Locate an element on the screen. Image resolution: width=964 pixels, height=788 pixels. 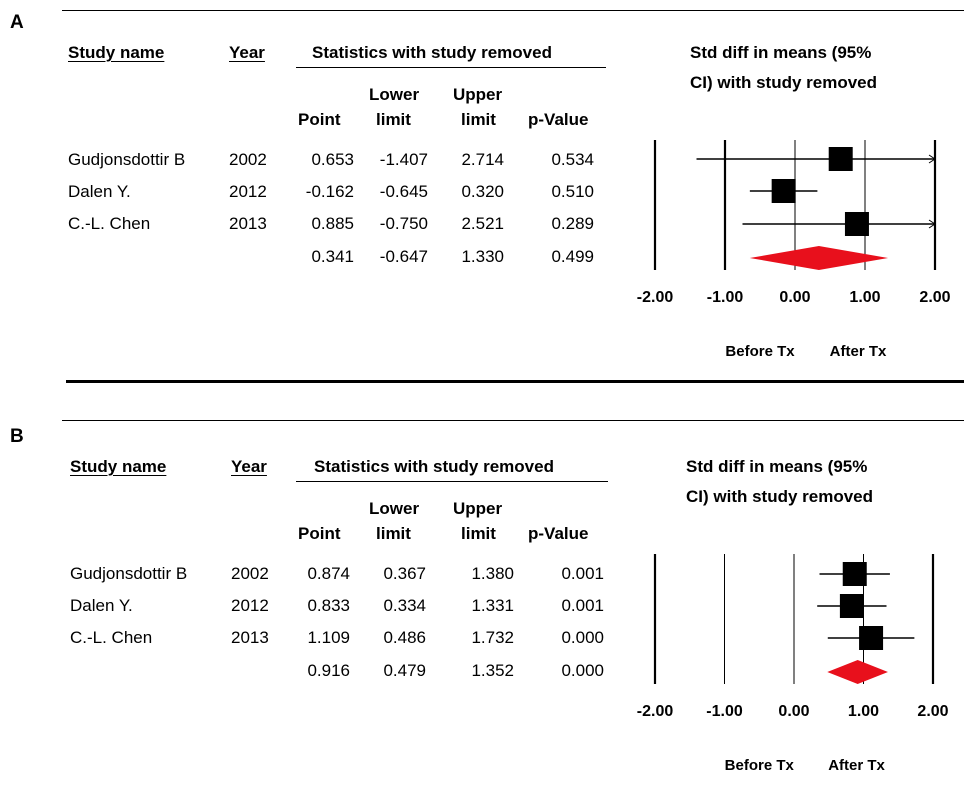
lower-value: -0.750 is located at coordinates (403, 223).